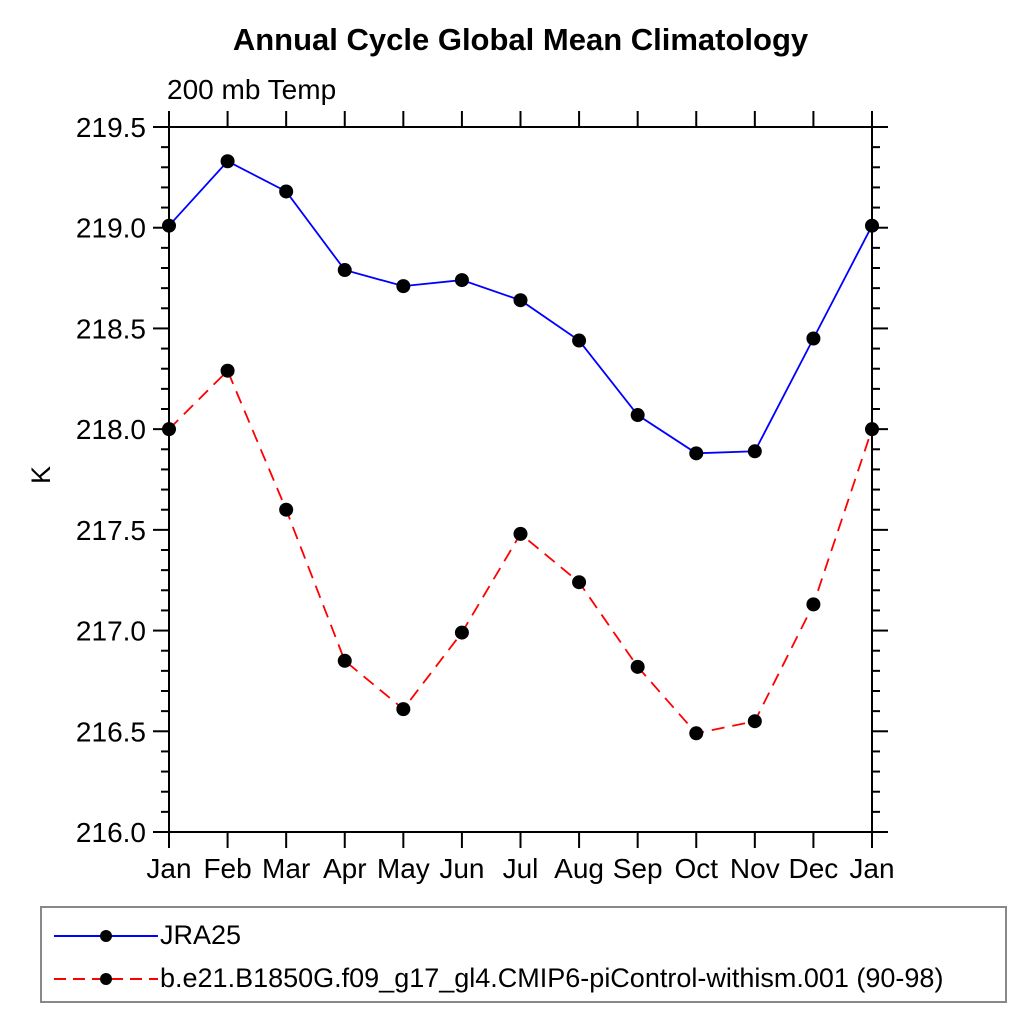 This screenshot has height=1024, width=1024. I want to click on y-tick-label: 219.0, so click(111, 228).